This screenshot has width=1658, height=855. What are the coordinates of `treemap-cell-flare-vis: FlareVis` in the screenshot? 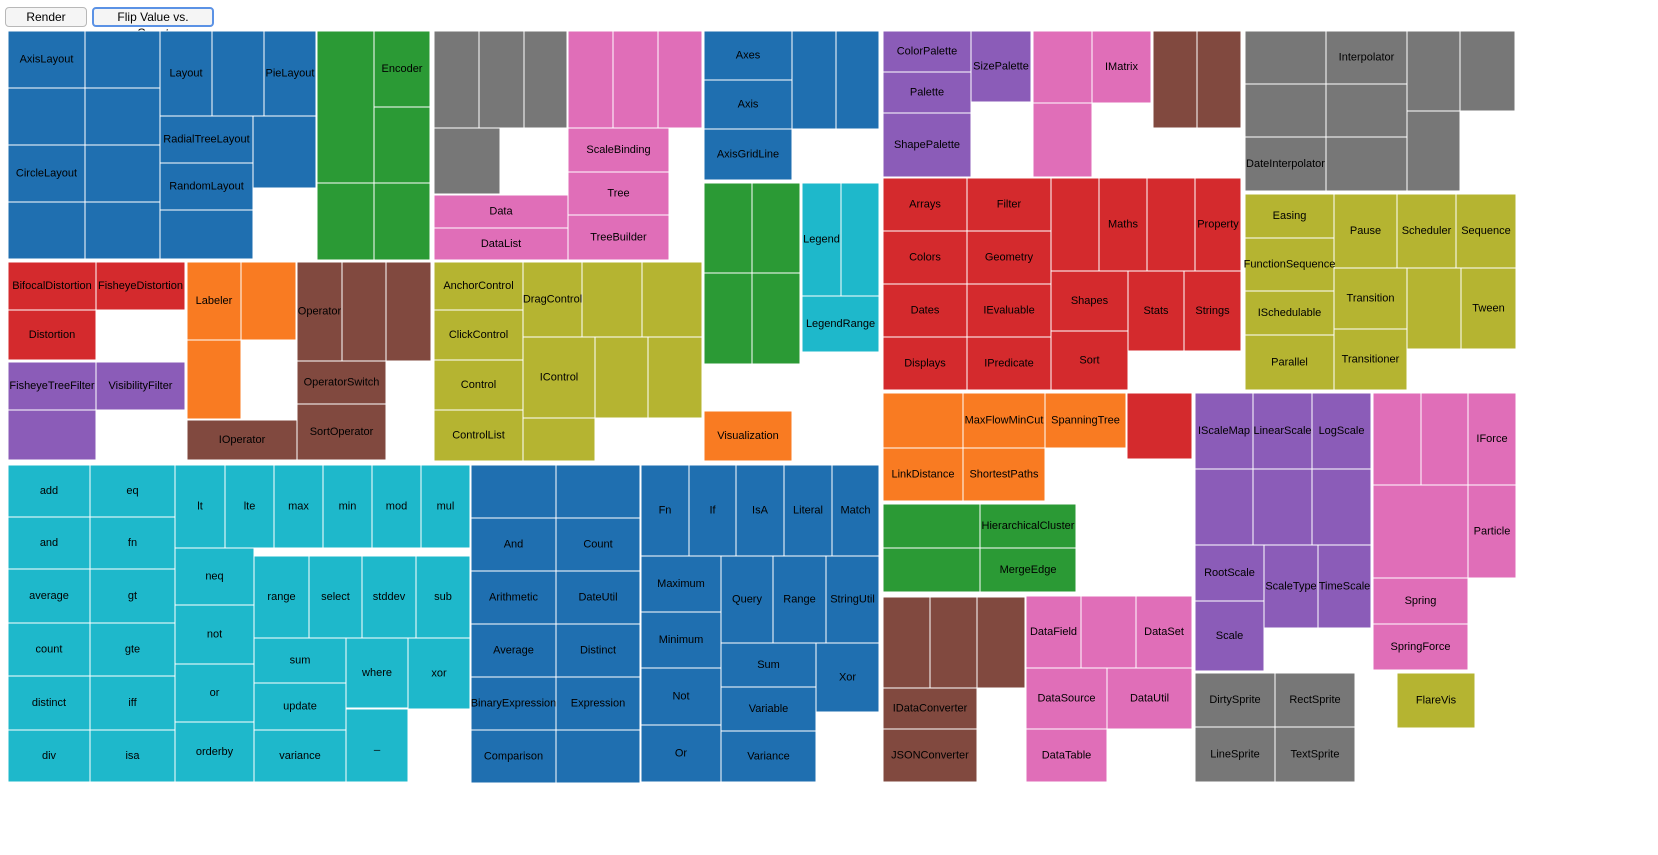 It's located at (1436, 700).